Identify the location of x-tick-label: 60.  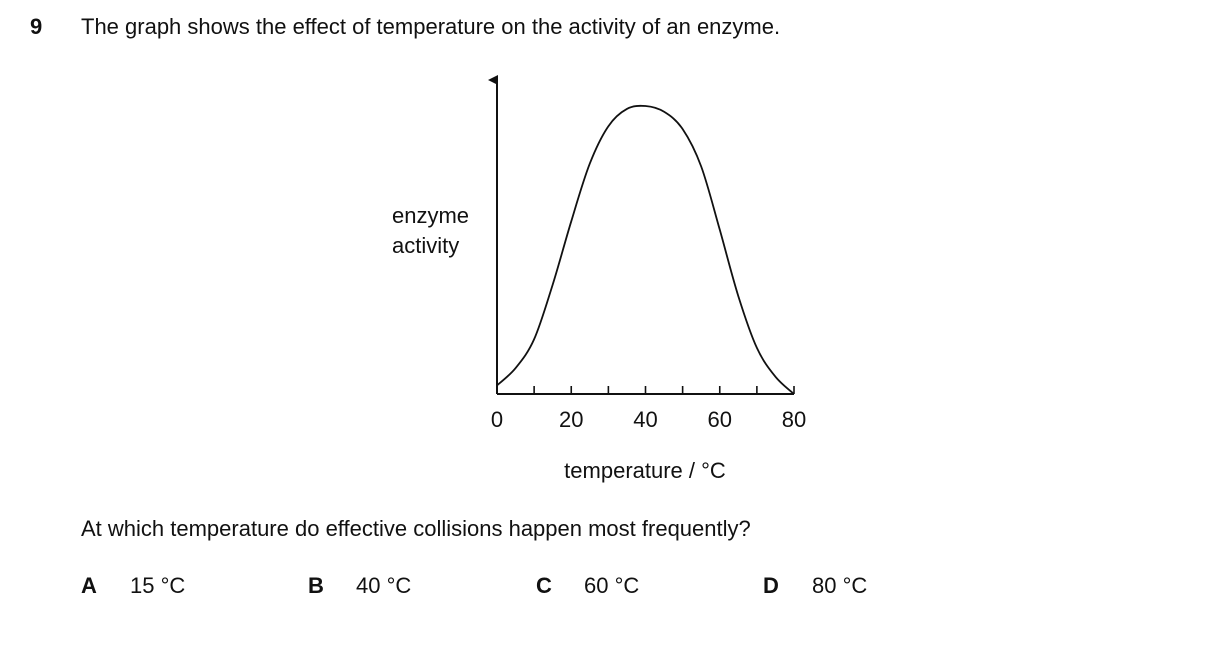
(720, 419).